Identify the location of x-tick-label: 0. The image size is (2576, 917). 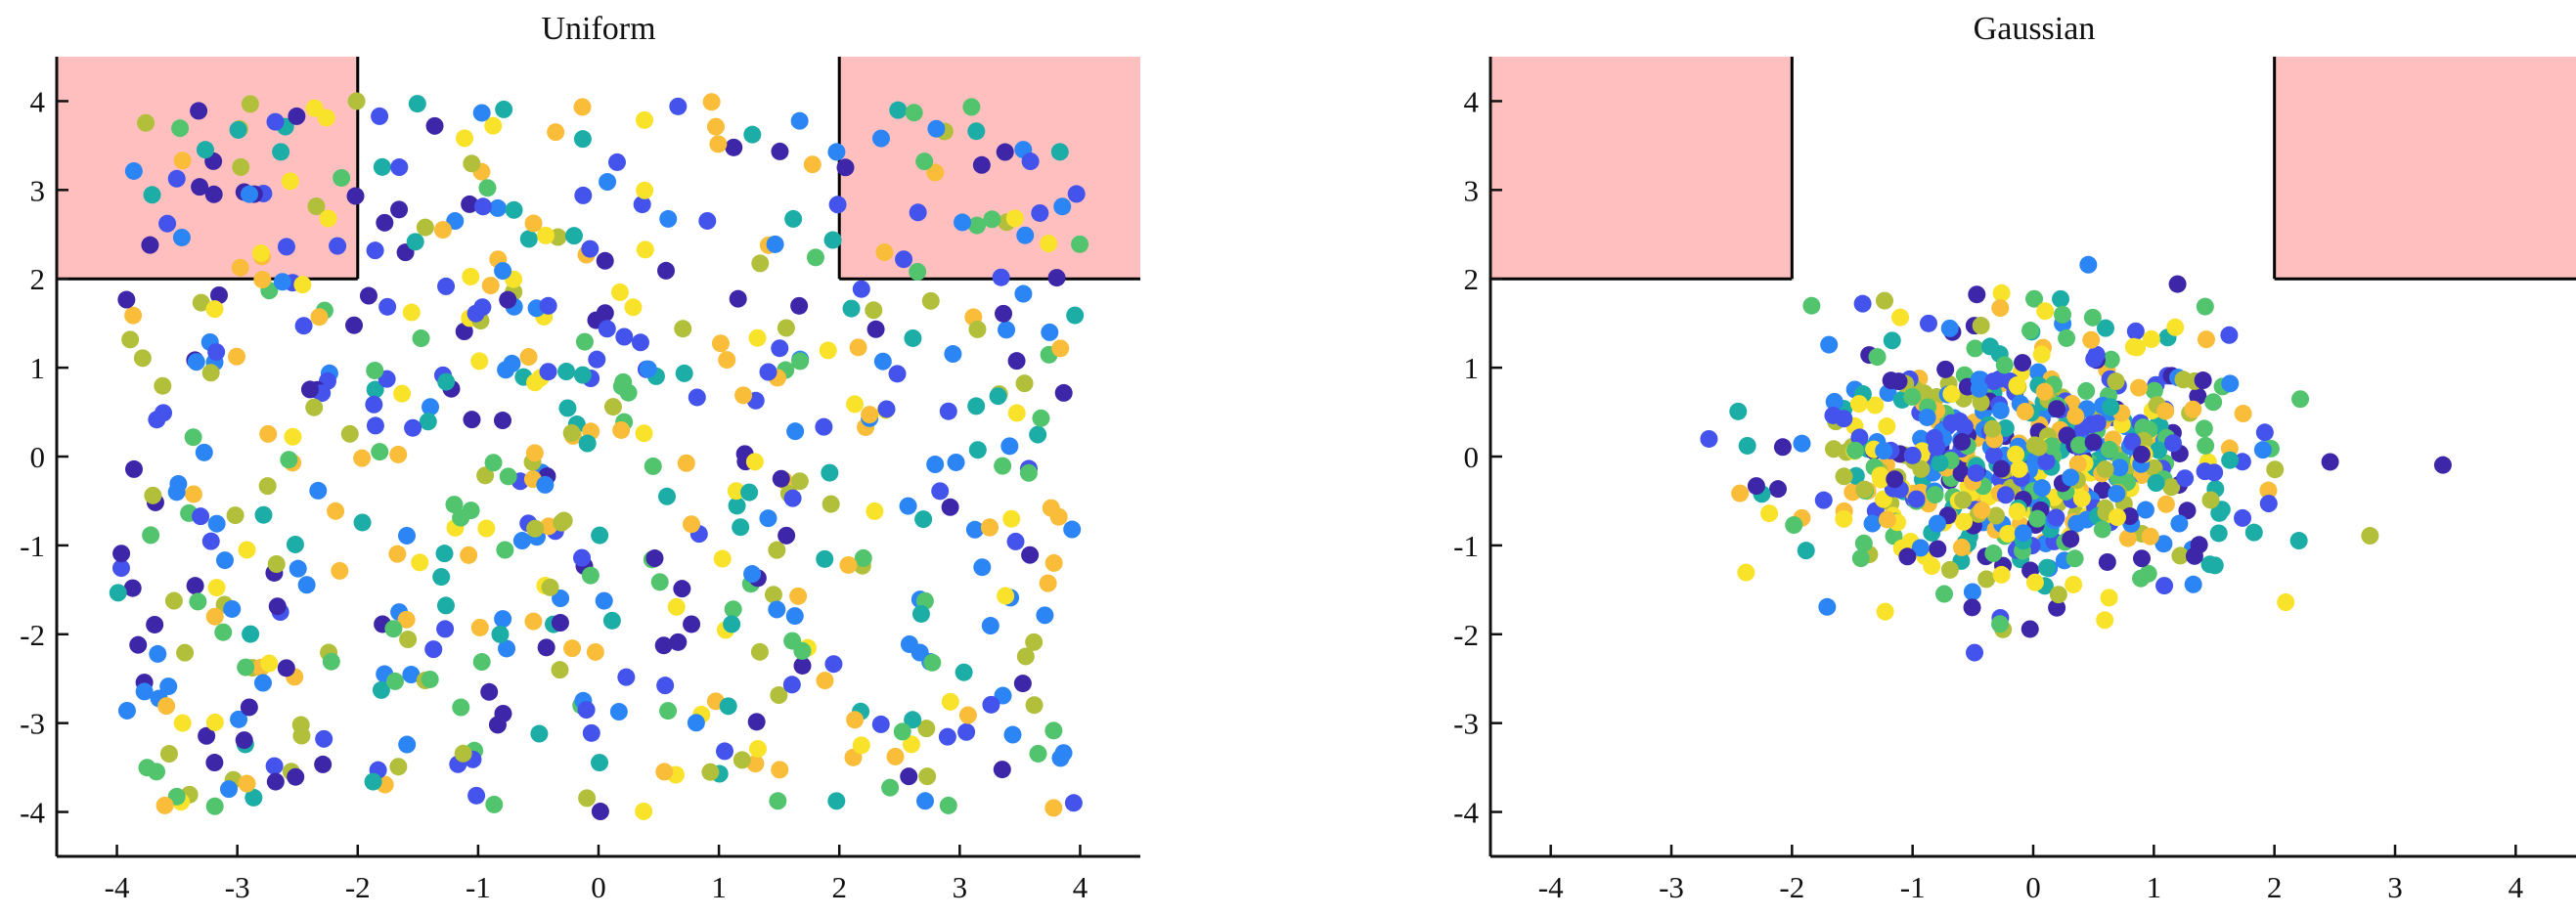
(598, 887).